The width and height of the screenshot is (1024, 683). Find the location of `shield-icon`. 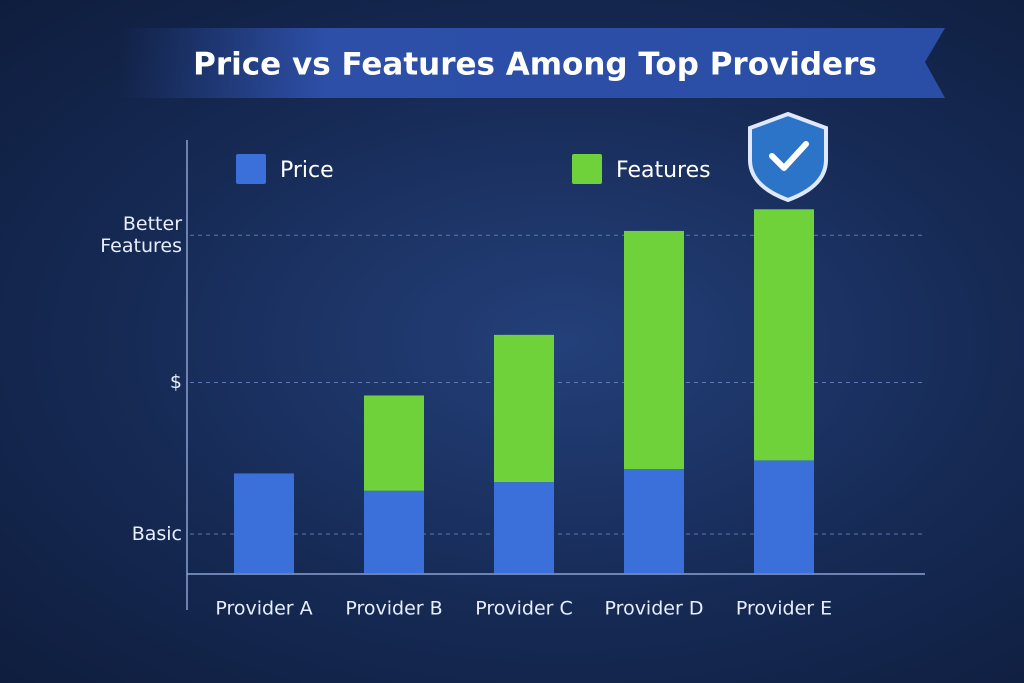

shield-icon is located at coordinates (788, 157).